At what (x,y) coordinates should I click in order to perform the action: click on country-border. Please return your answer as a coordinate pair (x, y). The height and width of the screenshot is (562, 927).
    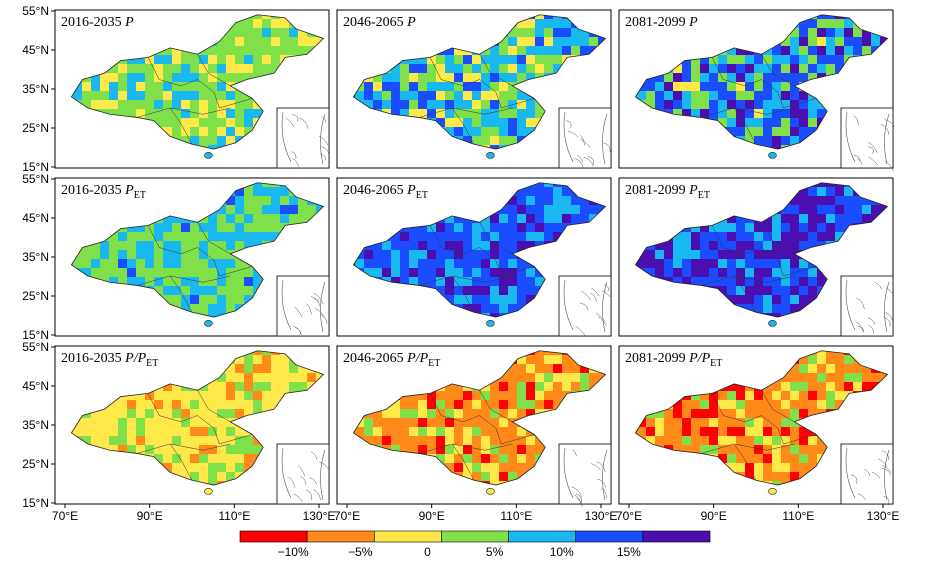
    Looking at the image, I should click on (479, 250).